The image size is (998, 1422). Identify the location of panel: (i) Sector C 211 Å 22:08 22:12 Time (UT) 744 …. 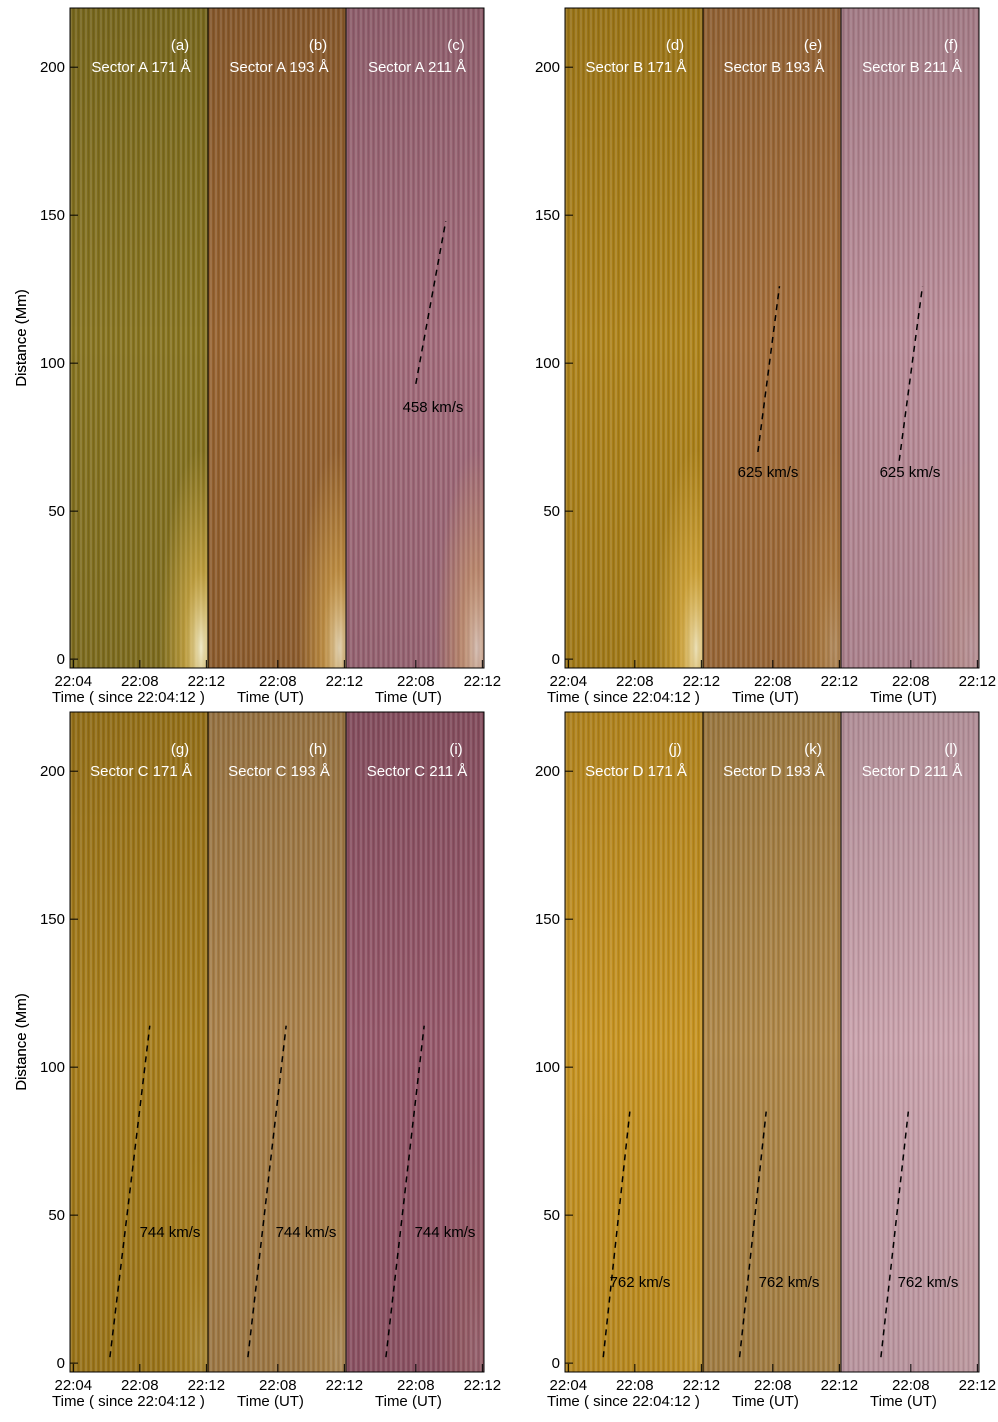
(423, 1060).